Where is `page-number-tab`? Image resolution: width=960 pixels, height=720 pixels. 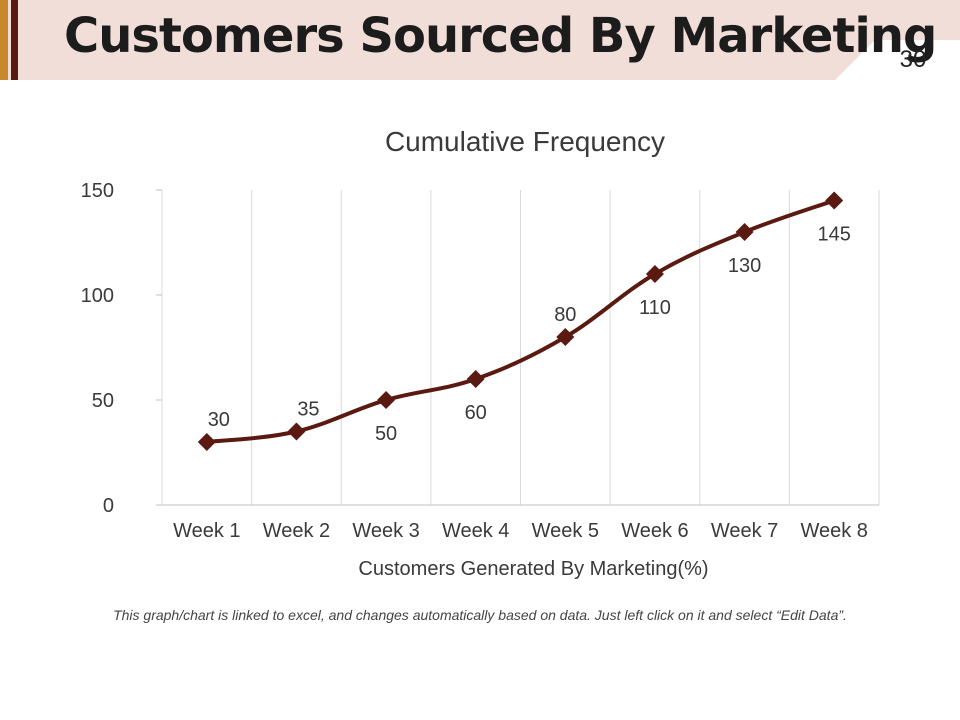
page-number-tab is located at coordinates (897, 60).